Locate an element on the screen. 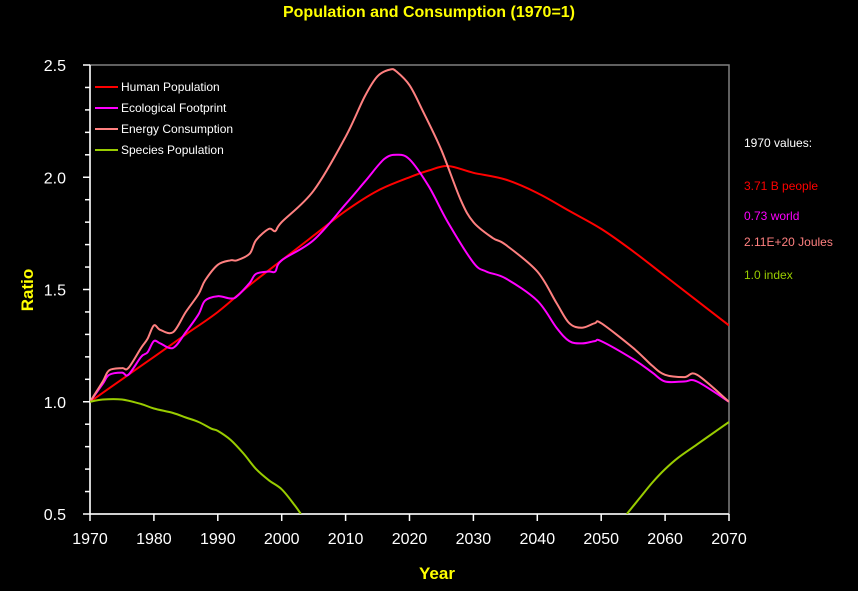  x-tick-label: 2030 is located at coordinates (474, 539).